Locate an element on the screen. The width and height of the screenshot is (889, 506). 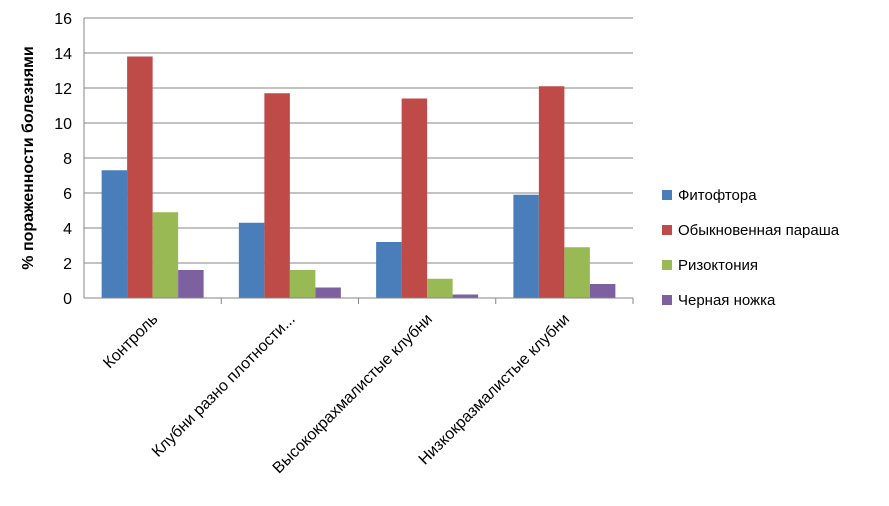
y-tick-labels: 0 2 4 6 8 10 12 14 16 is located at coordinates (63, 159).